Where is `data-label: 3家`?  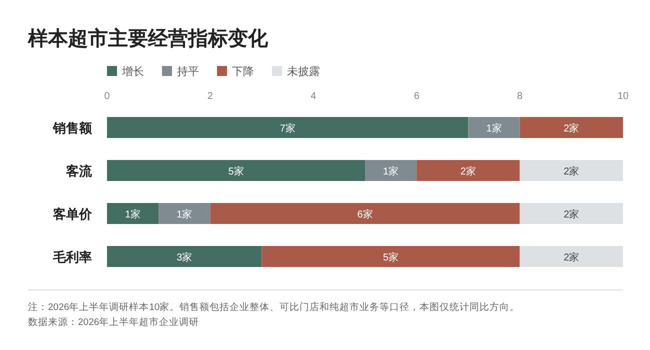 data-label: 3家 is located at coordinates (184, 258).